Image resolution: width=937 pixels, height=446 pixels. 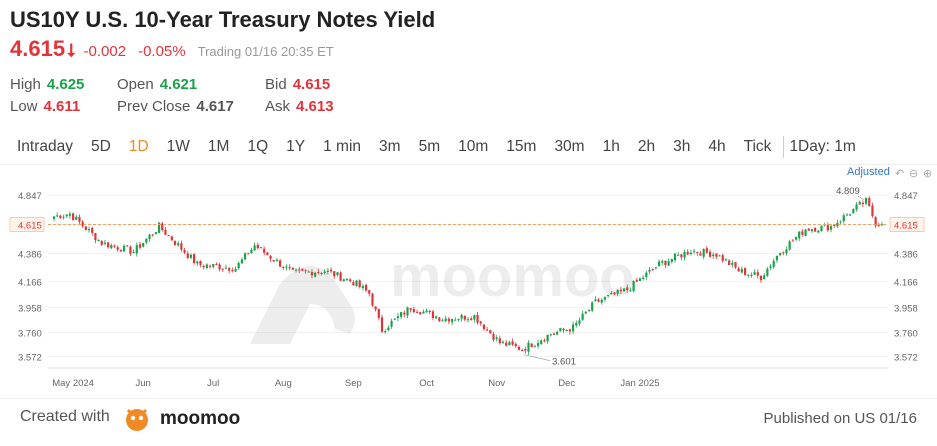 I want to click on tab-1w: 1W, so click(x=178, y=146).